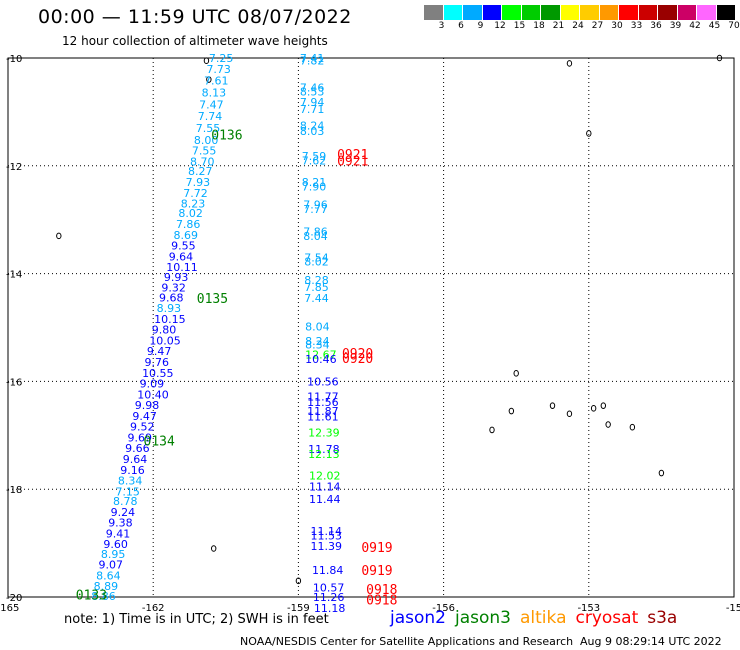  I want to click on y-tick-label: -10, so click(14, 59).